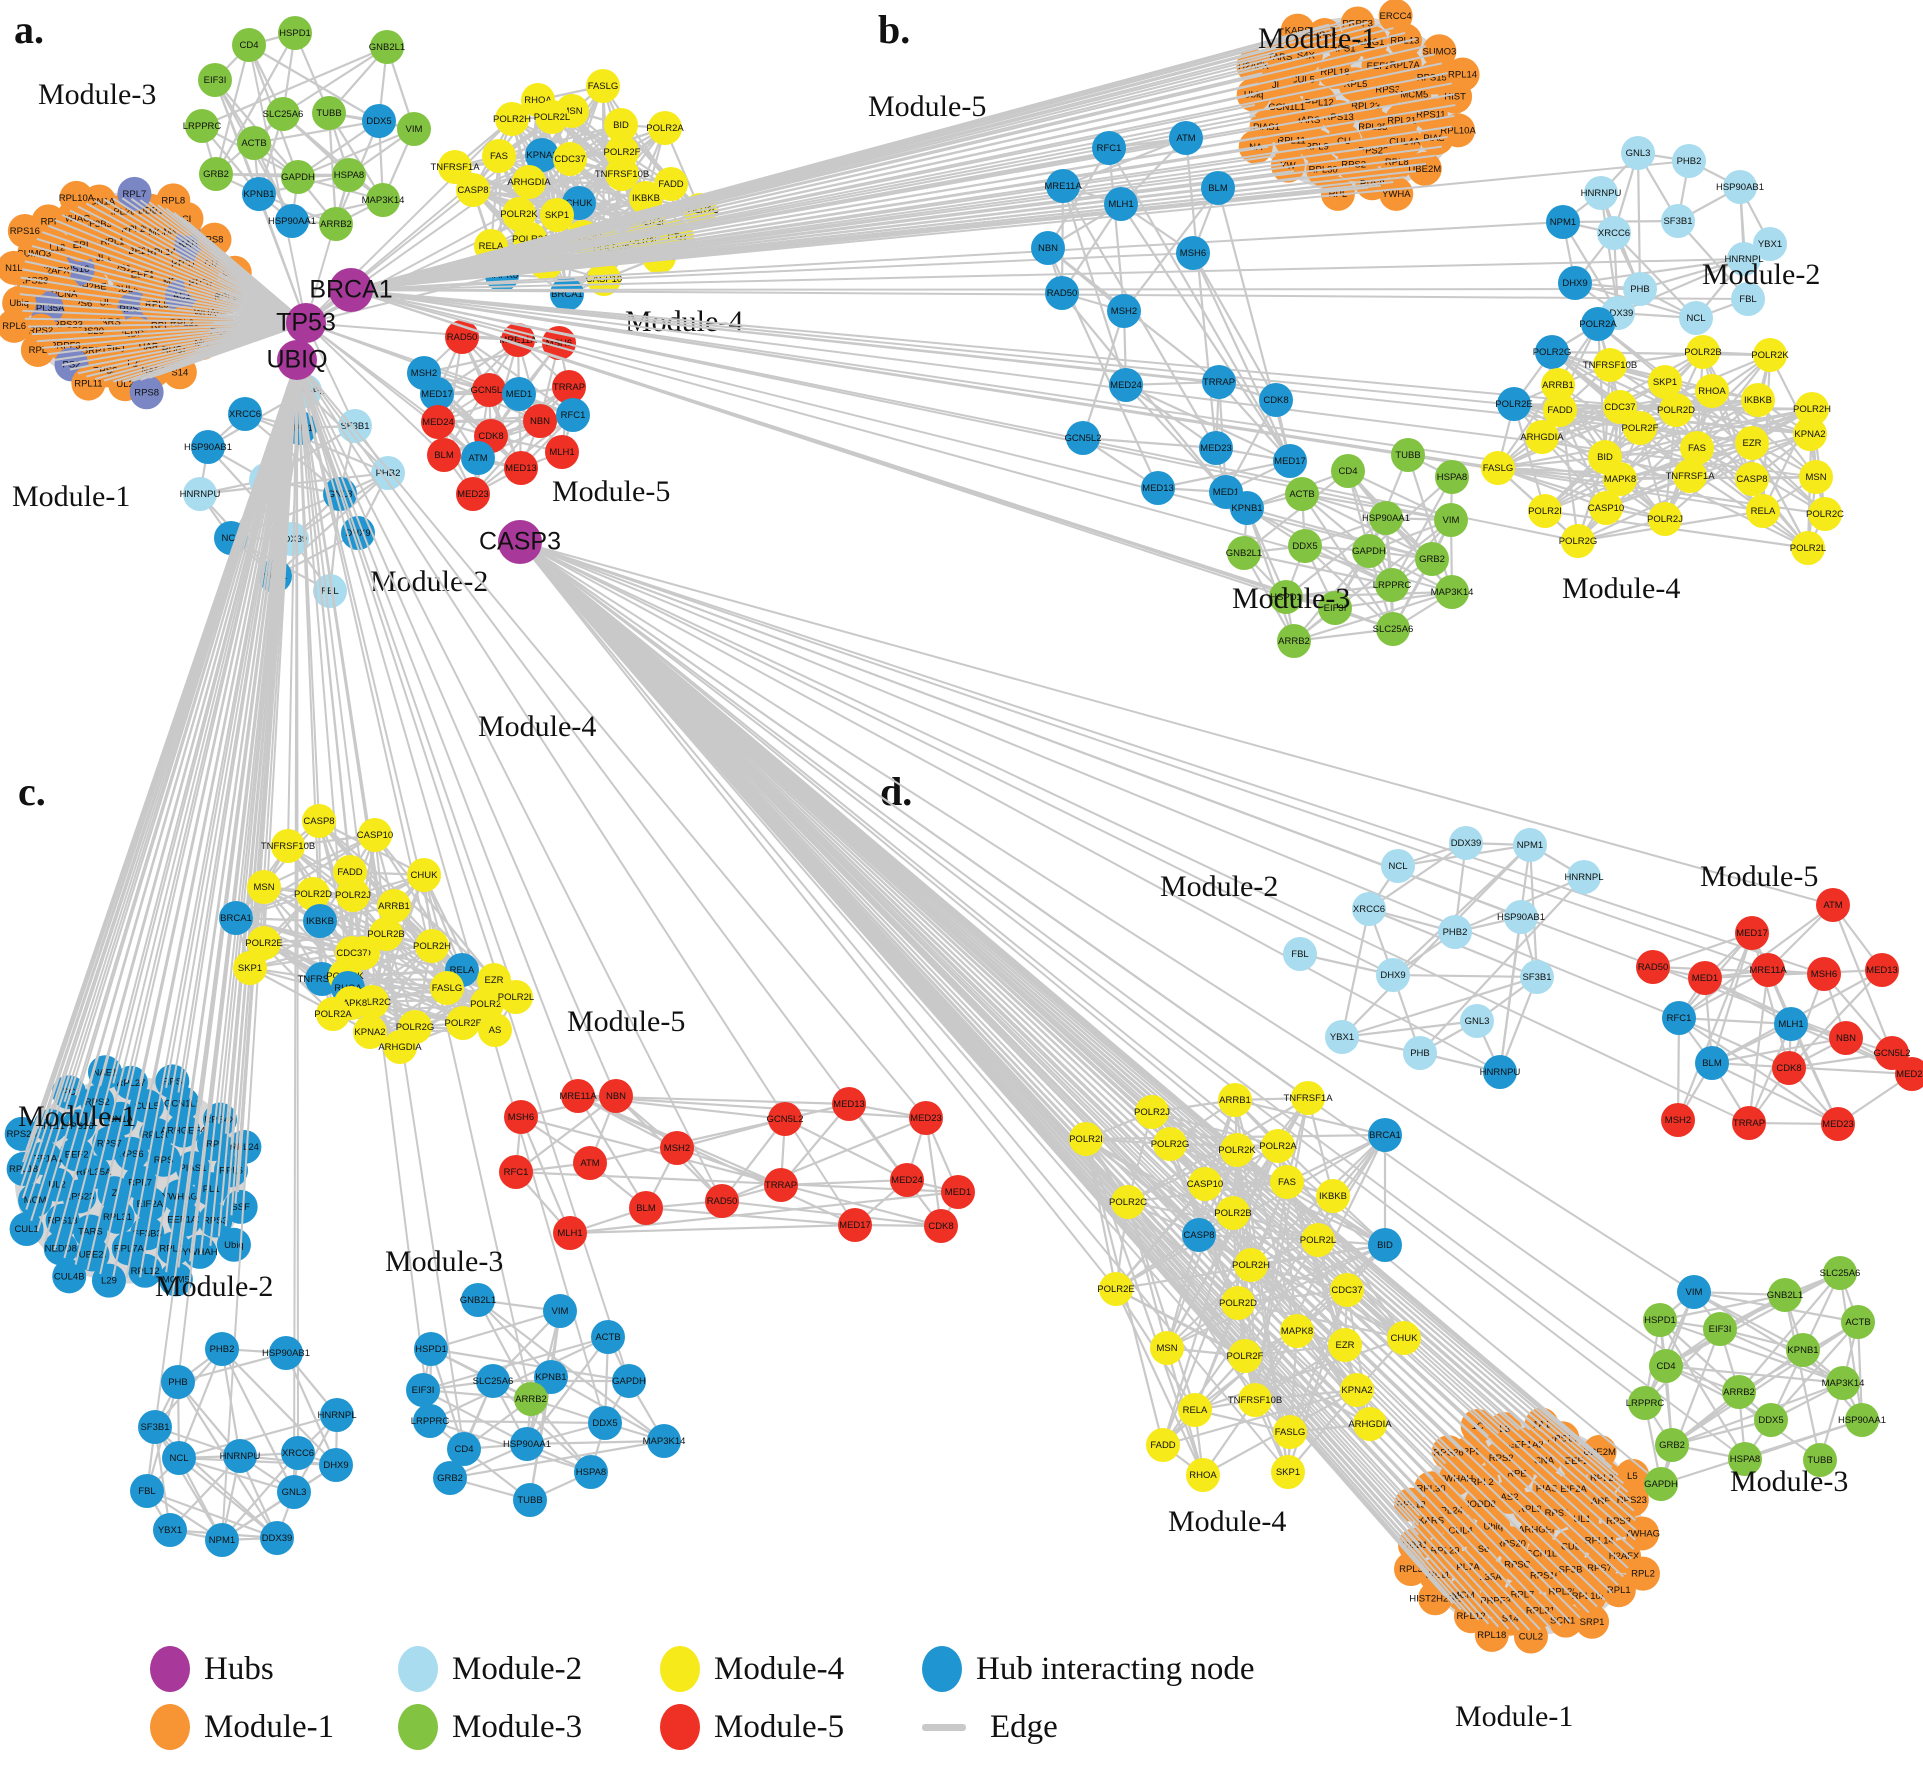 Image resolution: width=1923 pixels, height=1775 pixels. Describe the element at coordinates (531, 1399) in the screenshot. I see `network-node: ARRB2` at that location.